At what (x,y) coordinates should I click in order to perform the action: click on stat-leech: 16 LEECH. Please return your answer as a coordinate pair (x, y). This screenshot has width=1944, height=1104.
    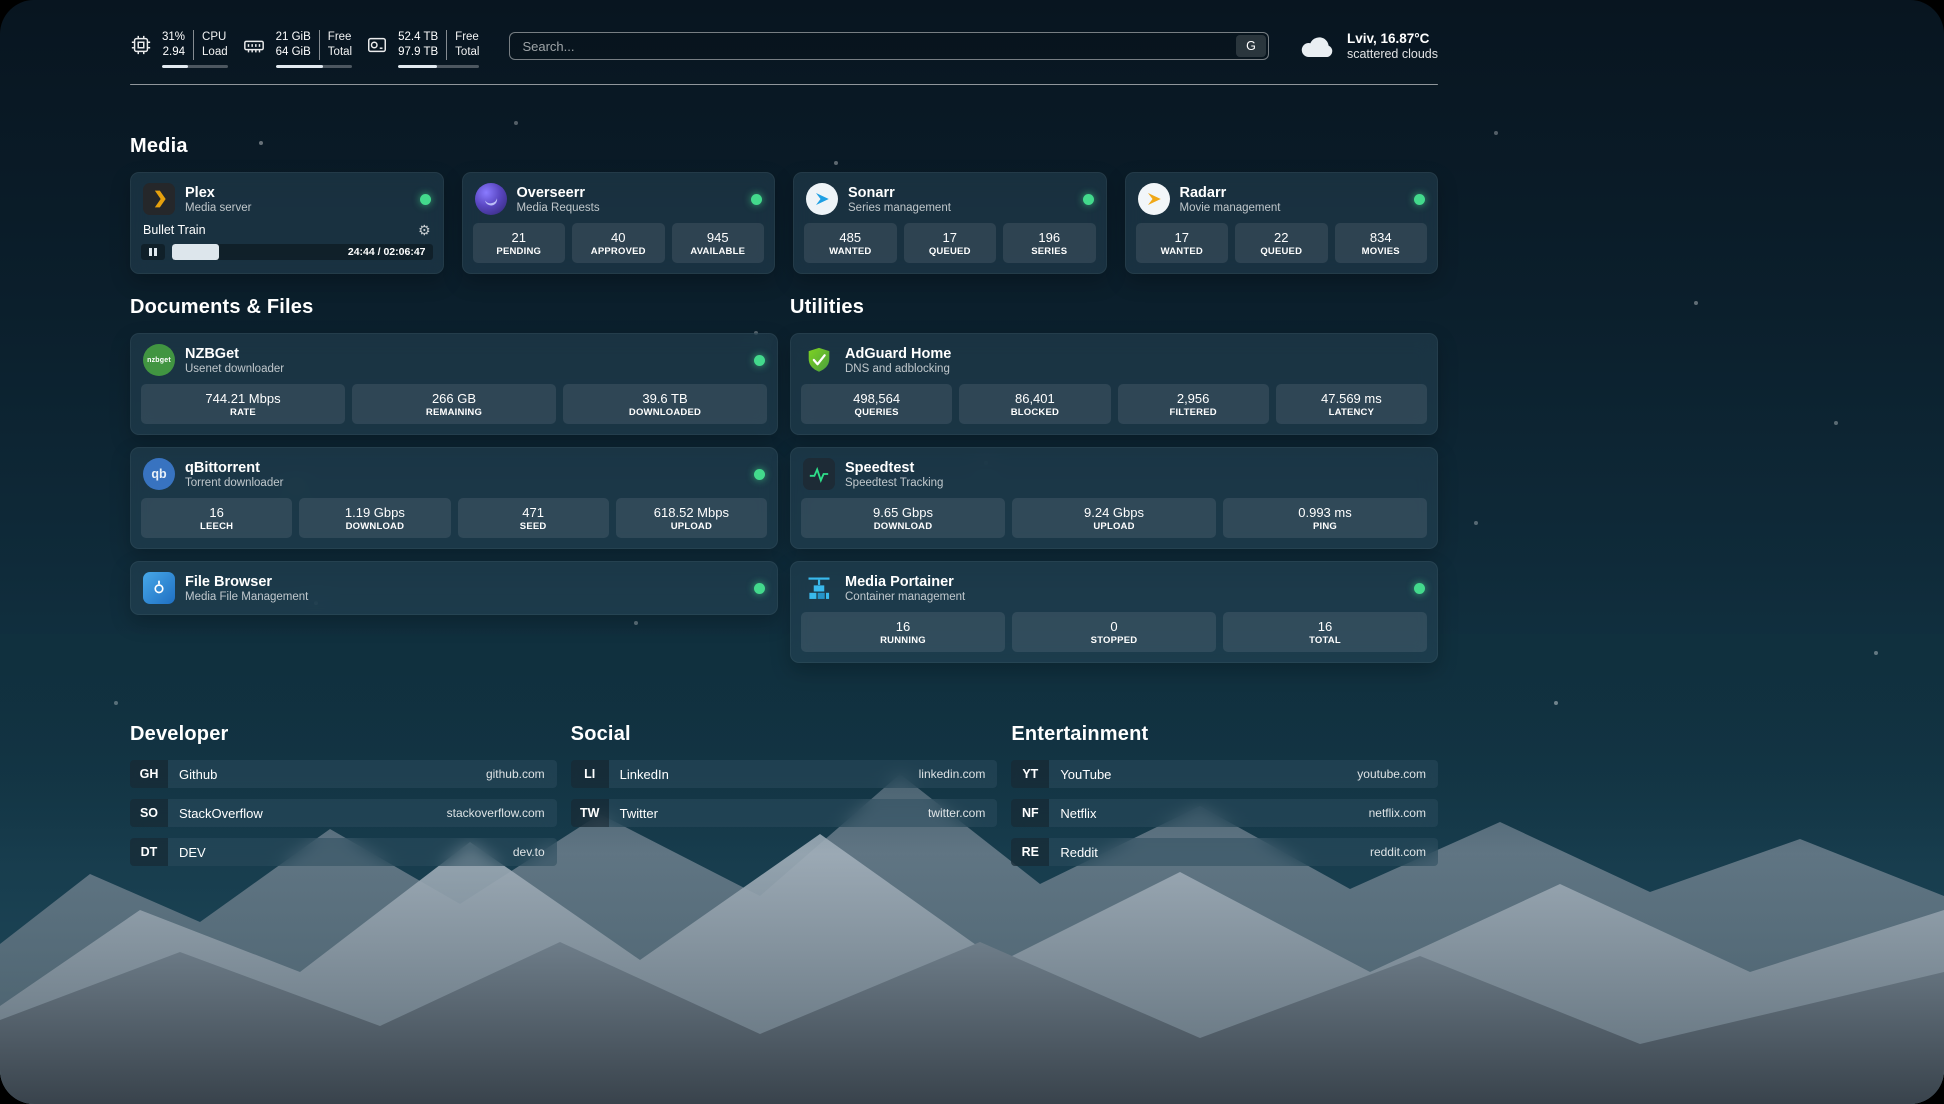
    Looking at the image, I should click on (217, 518).